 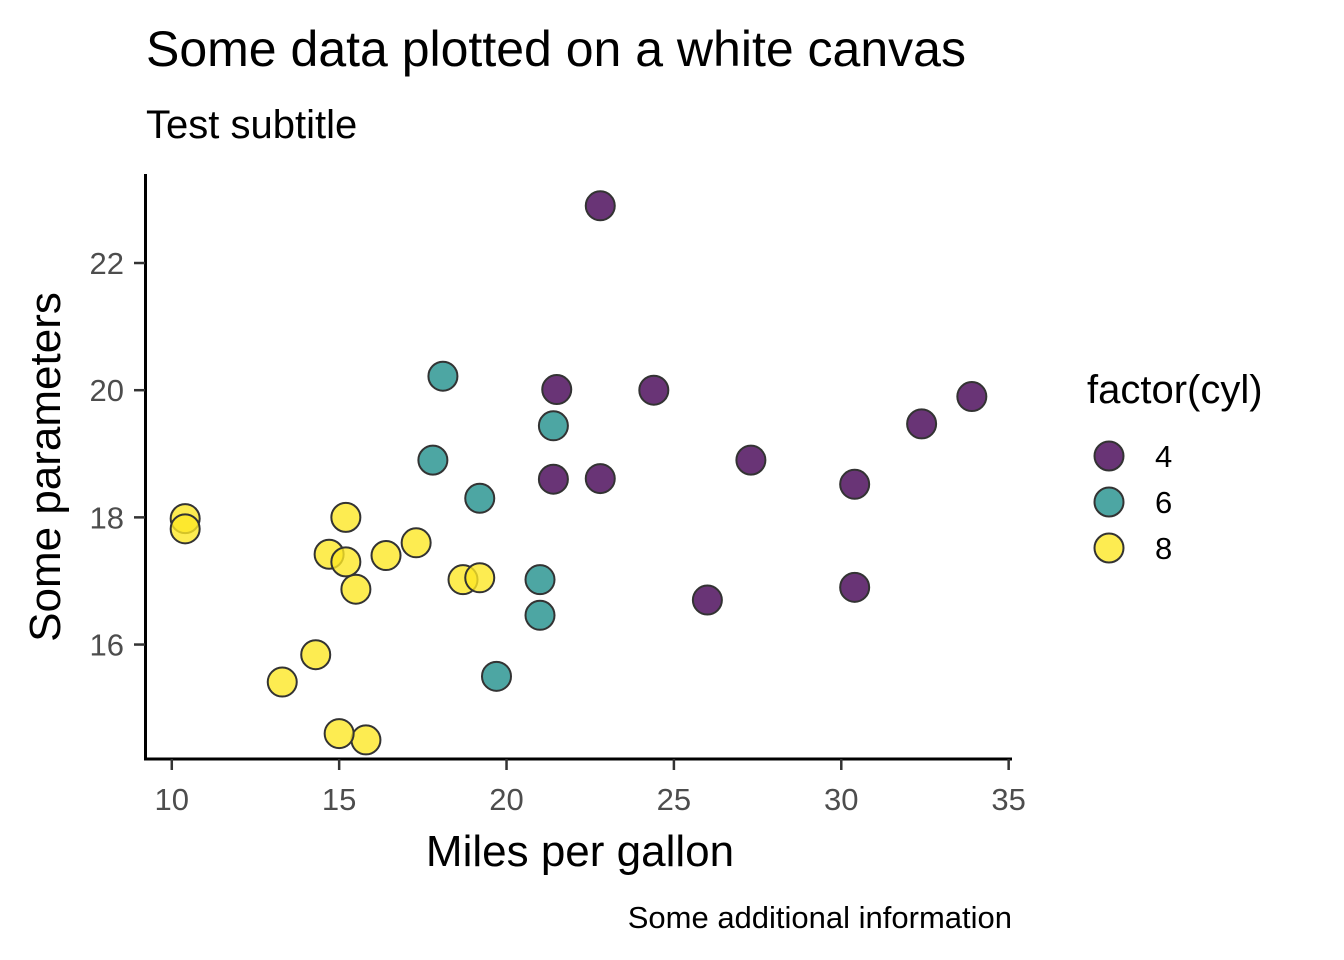 I want to click on chart-title: Some data plotted on a white canvas, so click(x=556, y=49).